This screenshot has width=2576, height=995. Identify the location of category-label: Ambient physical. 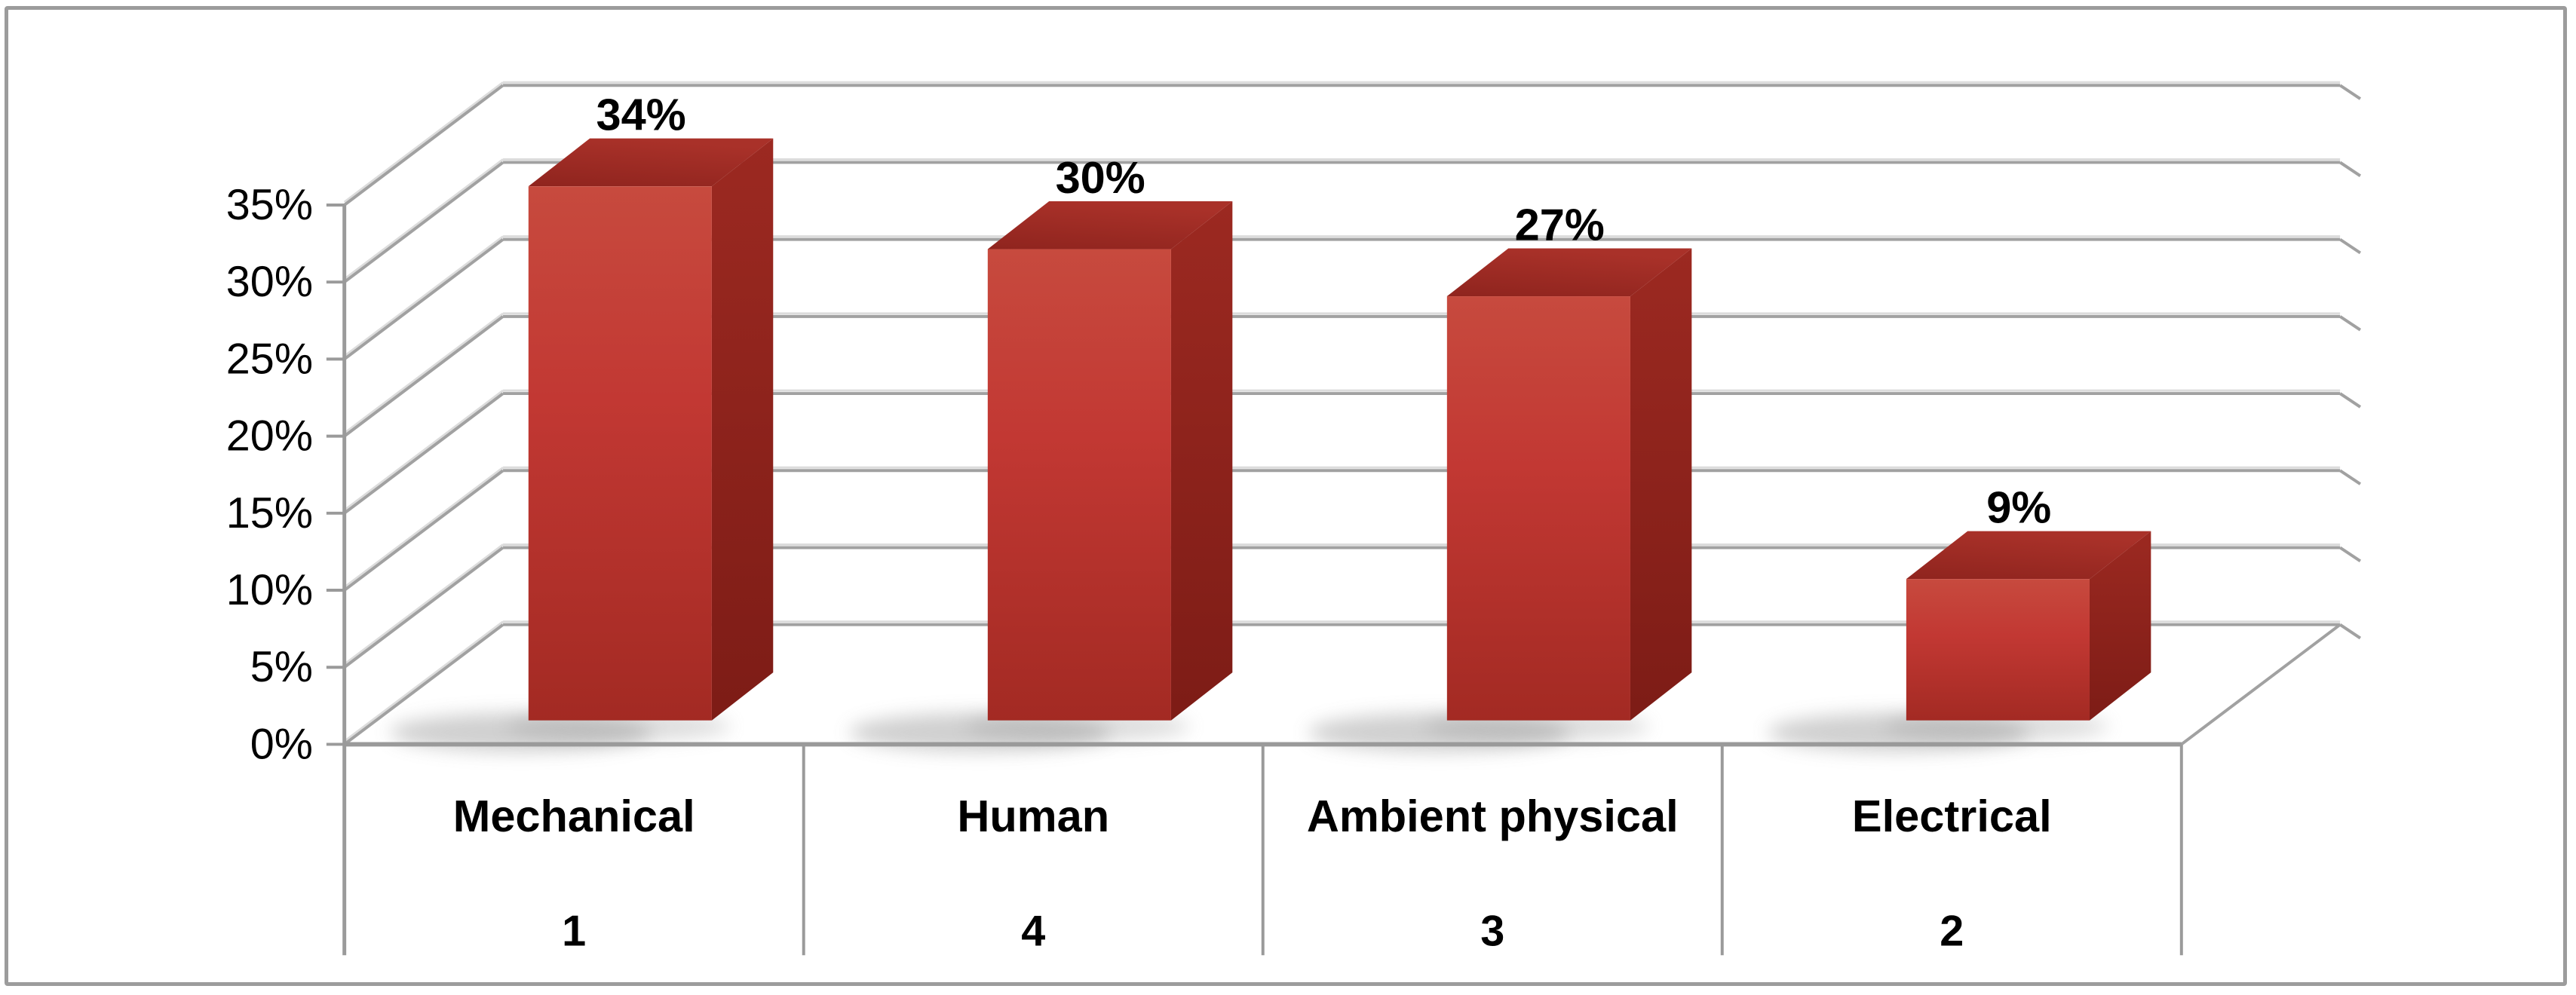
(1493, 816).